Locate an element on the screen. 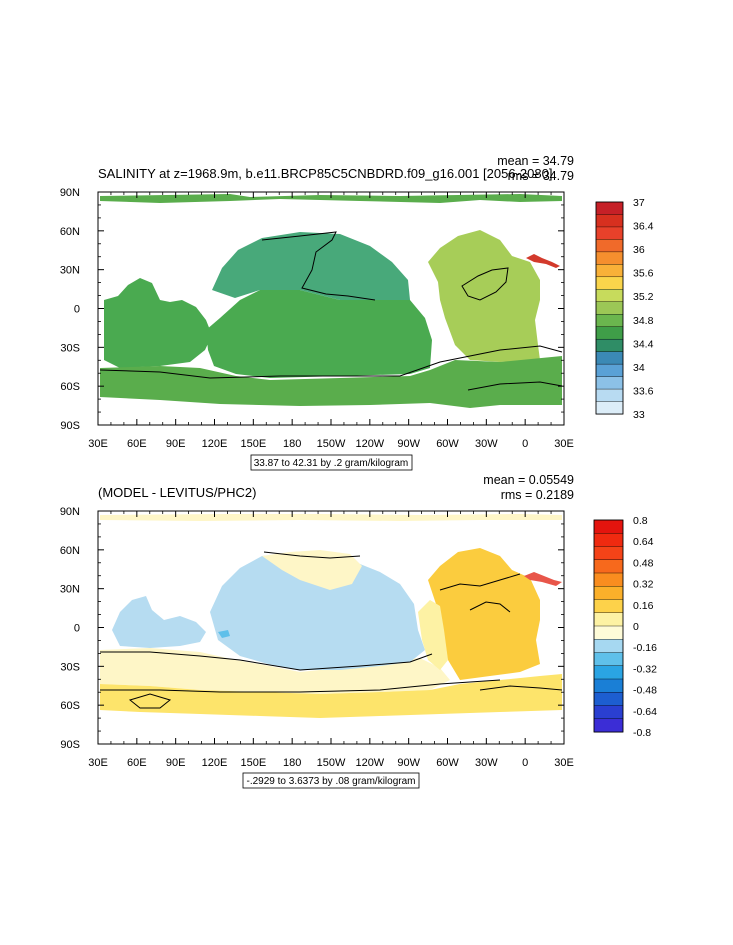  region-med-high is located at coordinates (543, 579).